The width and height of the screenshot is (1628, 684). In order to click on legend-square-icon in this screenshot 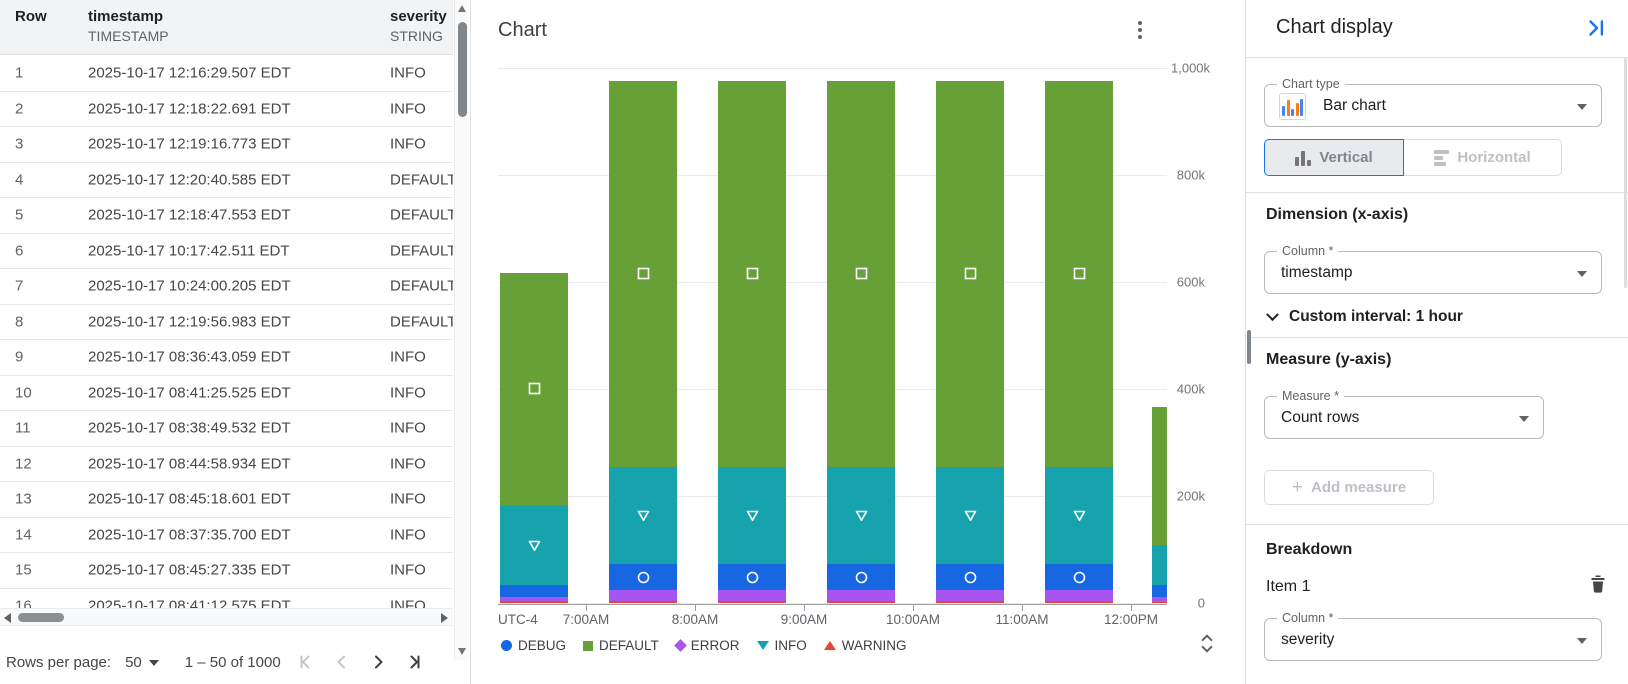, I will do `click(588, 645)`.